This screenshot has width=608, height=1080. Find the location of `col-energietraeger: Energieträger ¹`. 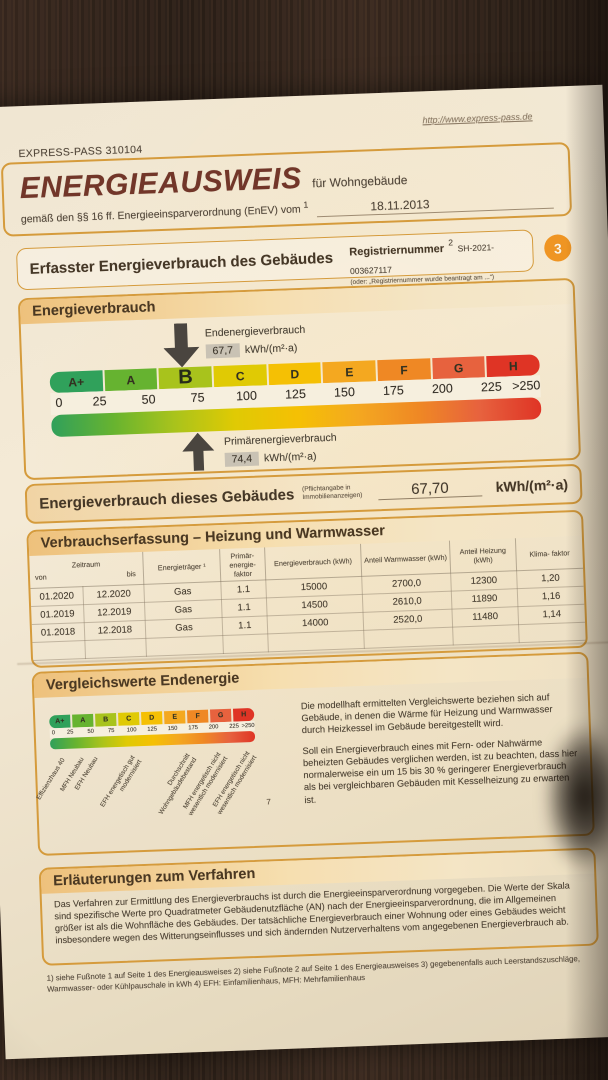

col-energietraeger: Energieträger ¹ is located at coordinates (182, 567).